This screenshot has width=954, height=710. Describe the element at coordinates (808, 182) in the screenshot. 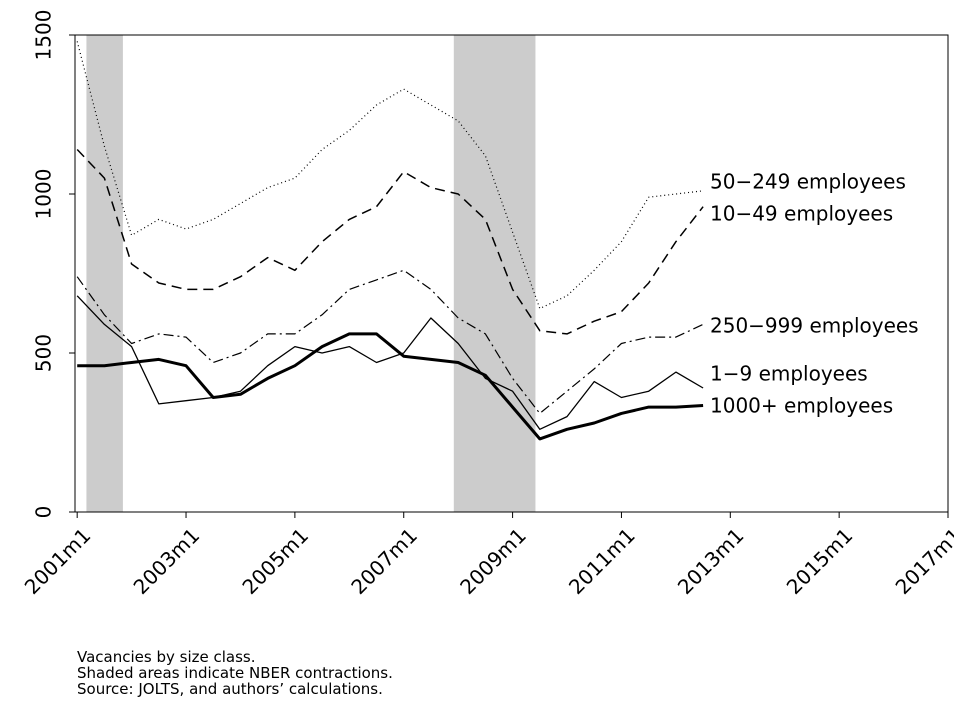

I see `series-label: 50−249 employees` at that location.